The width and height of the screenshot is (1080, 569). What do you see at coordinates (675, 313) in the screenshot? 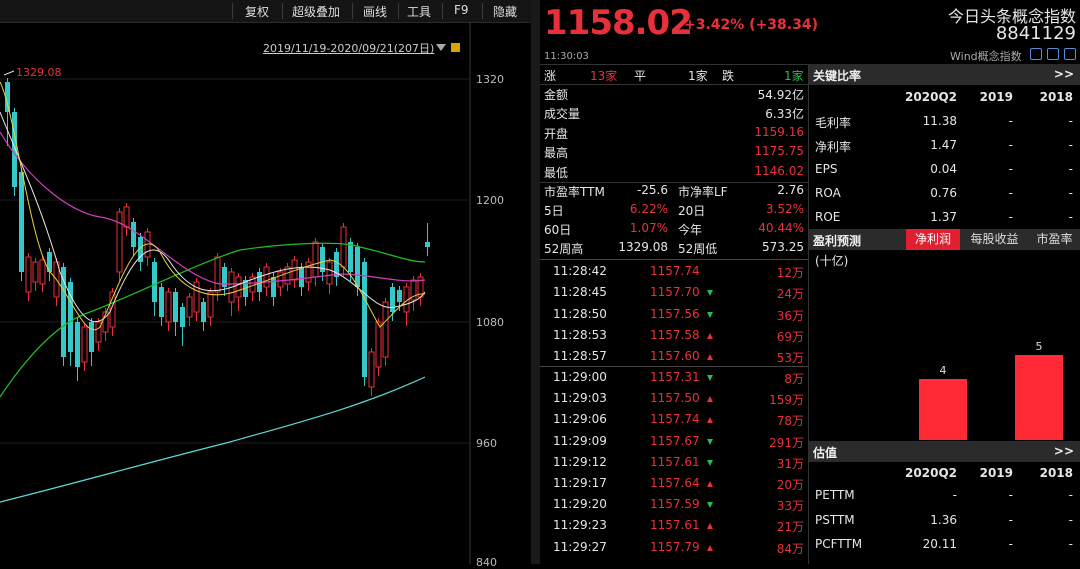
I see `tick-price: 1157.56` at bounding box center [675, 313].